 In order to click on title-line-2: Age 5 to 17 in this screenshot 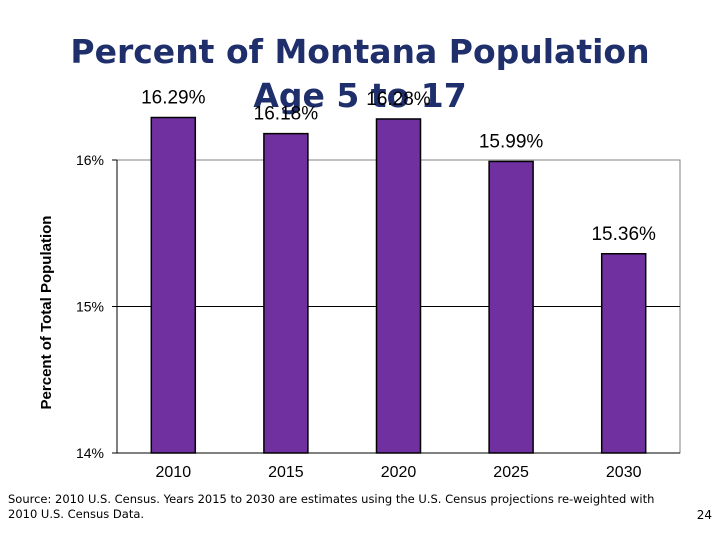, I will do `click(360, 95)`.